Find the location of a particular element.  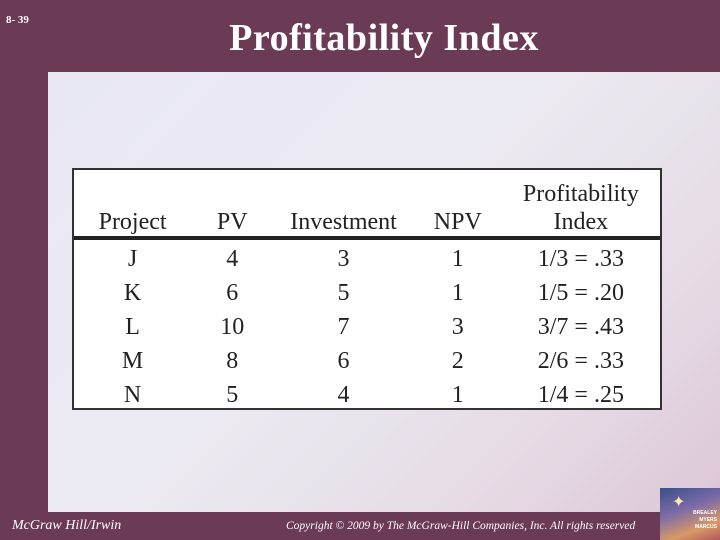

slide-number: 8- 39 is located at coordinates (17, 20).